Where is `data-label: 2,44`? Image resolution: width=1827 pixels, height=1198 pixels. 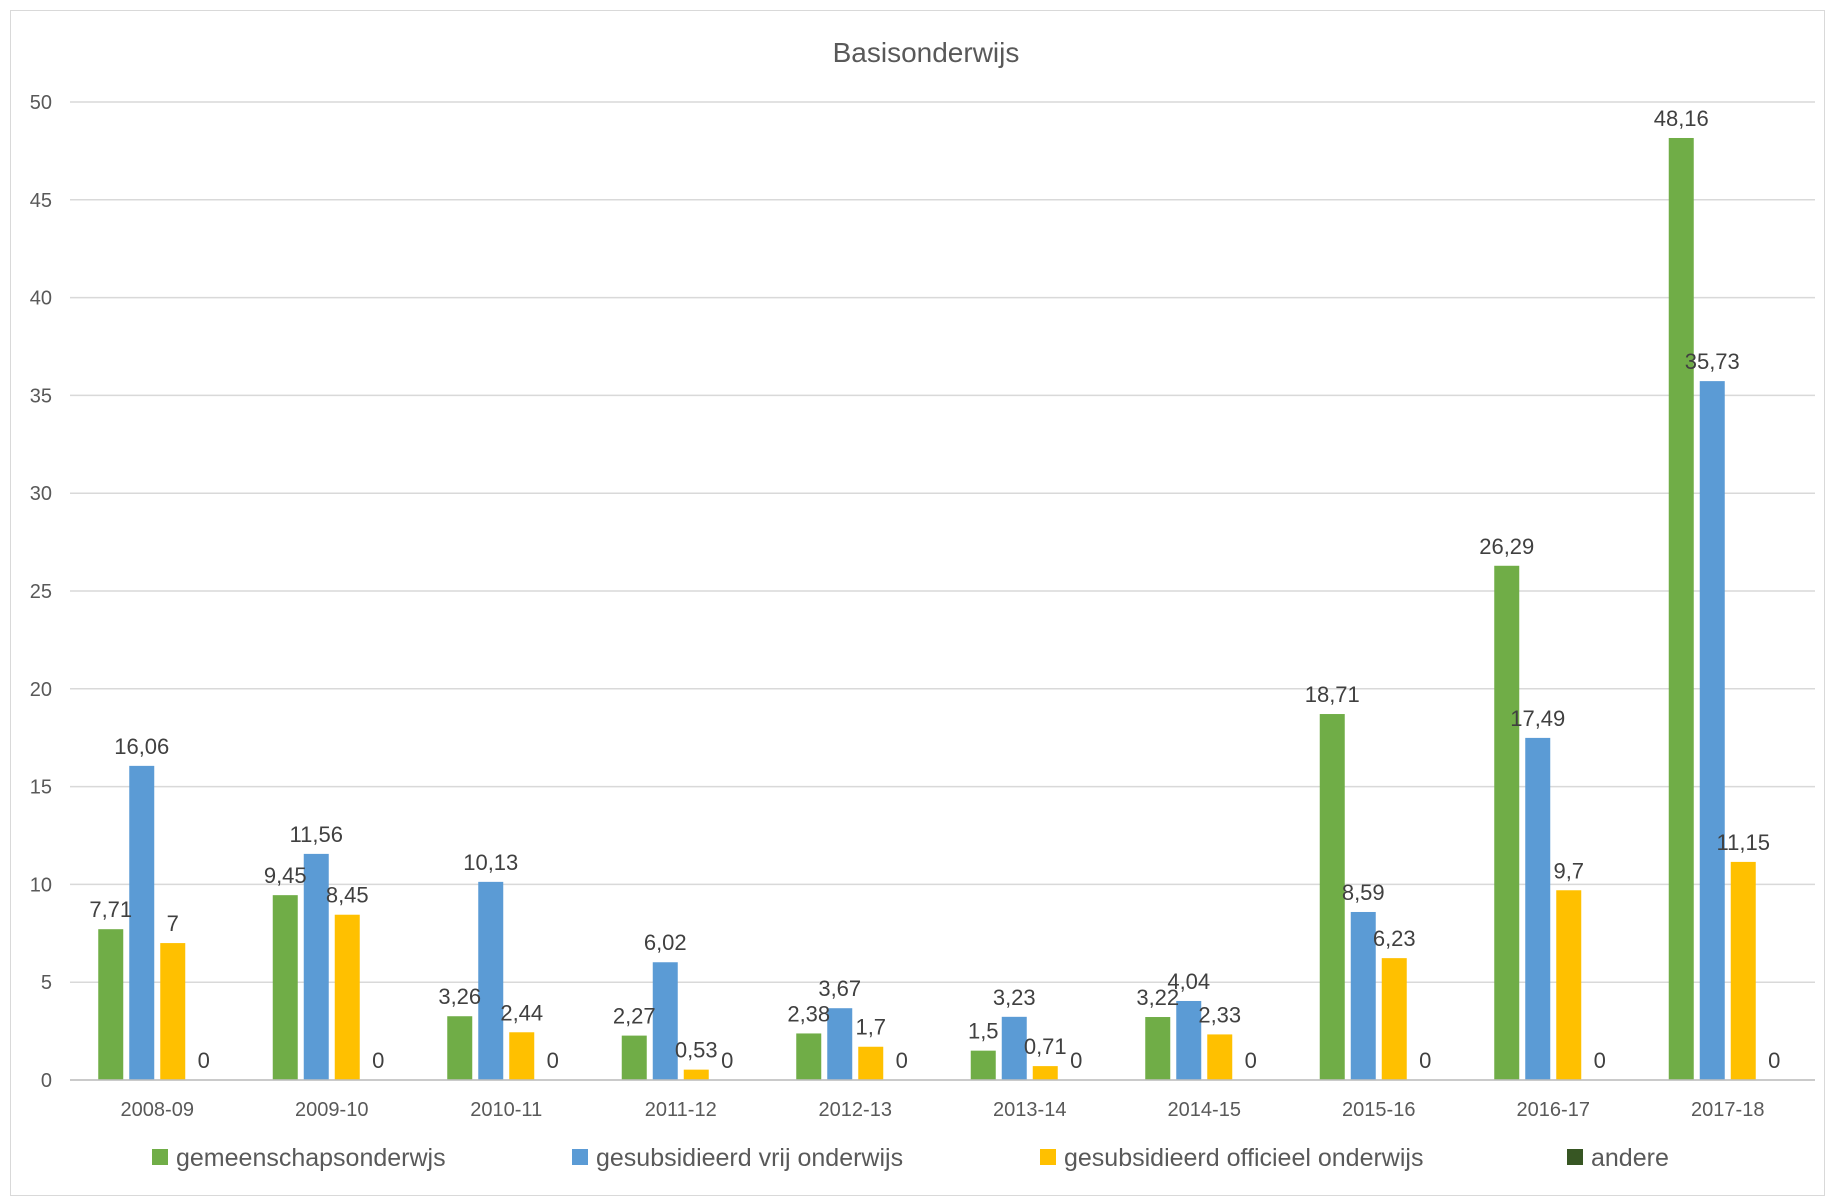
data-label: 2,44 is located at coordinates (521, 1012).